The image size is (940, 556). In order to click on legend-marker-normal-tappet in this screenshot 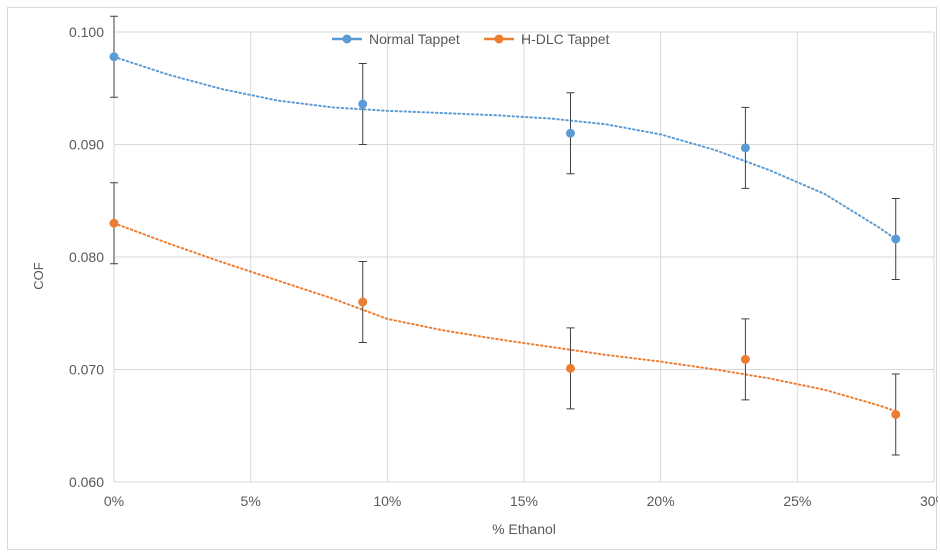, I will do `click(347, 39)`.